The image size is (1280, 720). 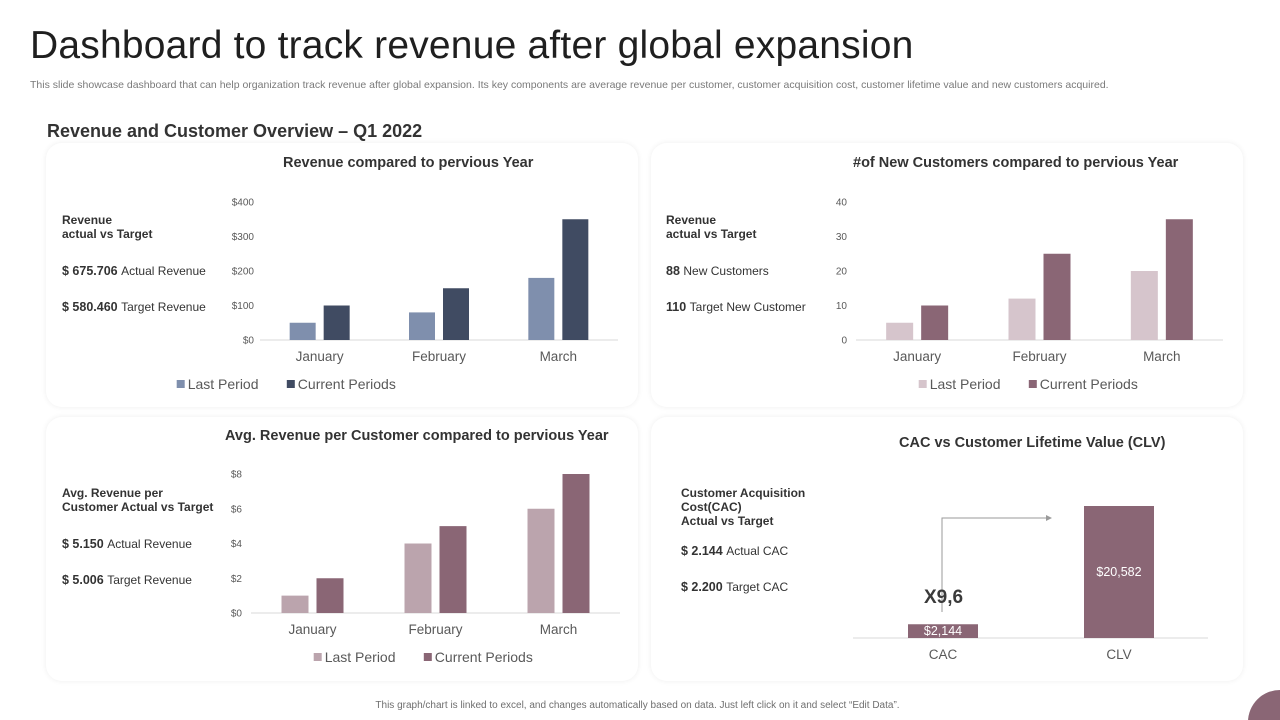 What do you see at coordinates (83, 580) in the screenshot?
I see `avg-revenue-kpi-target-value: $ 5.006` at bounding box center [83, 580].